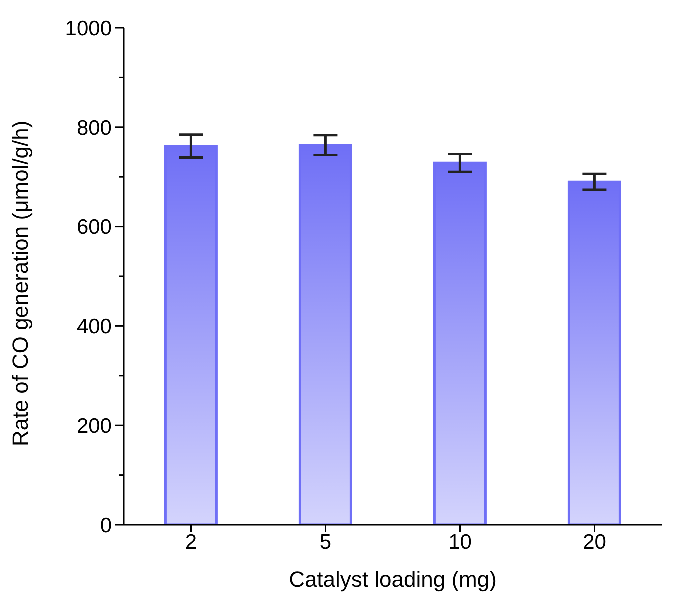  Describe the element at coordinates (393, 579) in the screenshot. I see `x-axis-title: Catalyst loading (mg)` at that location.